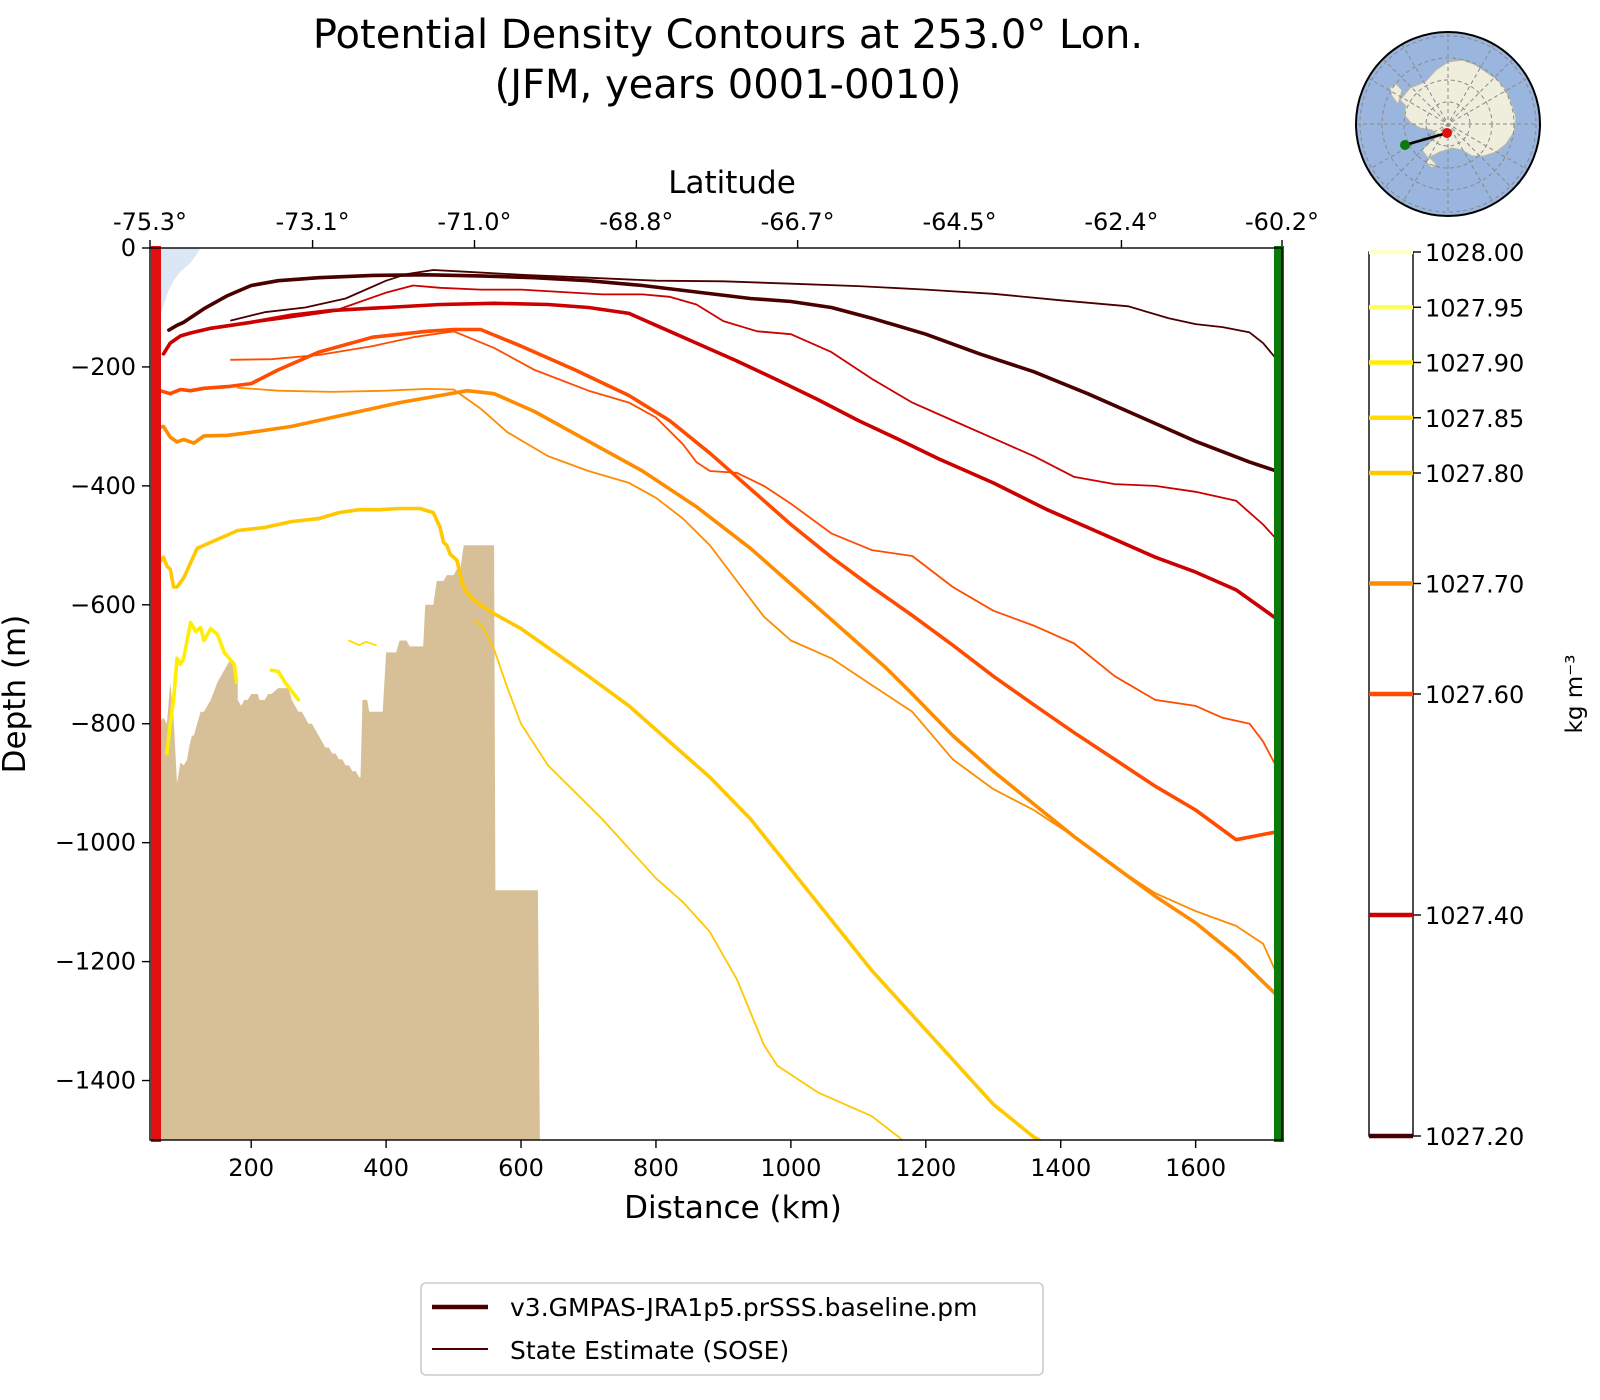  I want to click on inset-section-start-marker, so click(1447, 133).